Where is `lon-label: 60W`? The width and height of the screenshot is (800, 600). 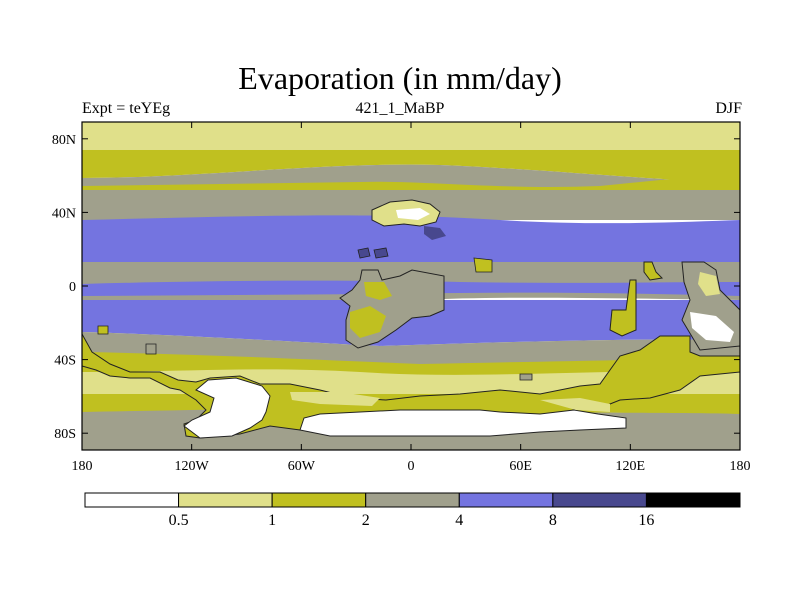
lon-label: 60W is located at coordinates (302, 466).